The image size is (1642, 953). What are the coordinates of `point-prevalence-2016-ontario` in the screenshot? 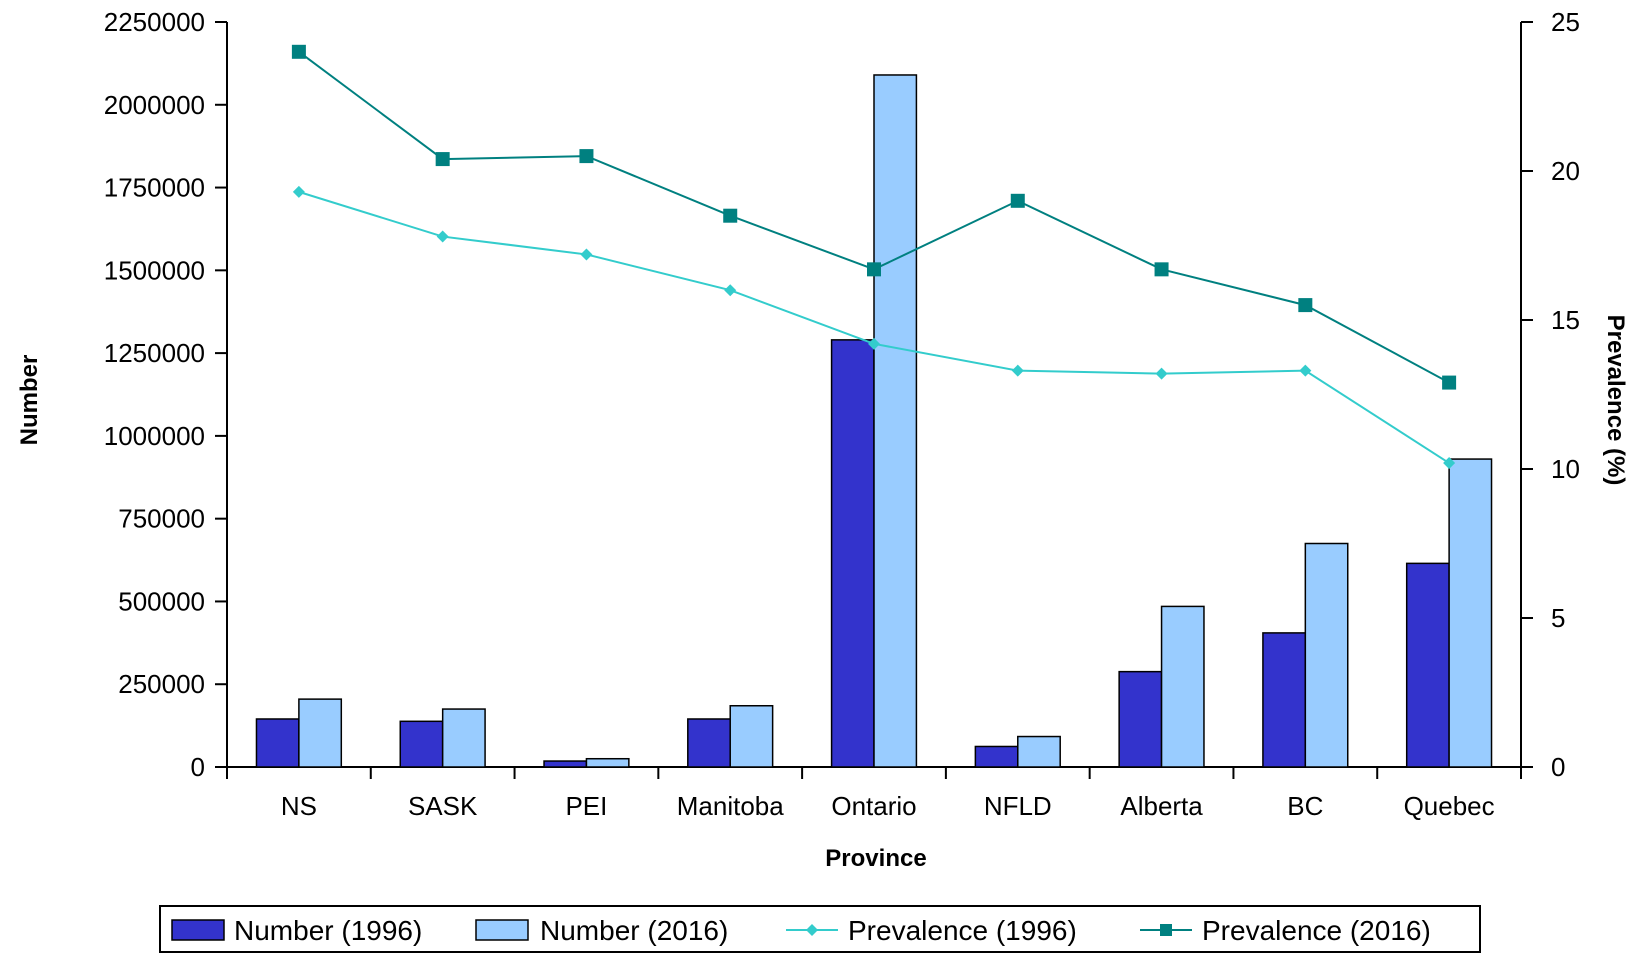 It's located at (874, 269).